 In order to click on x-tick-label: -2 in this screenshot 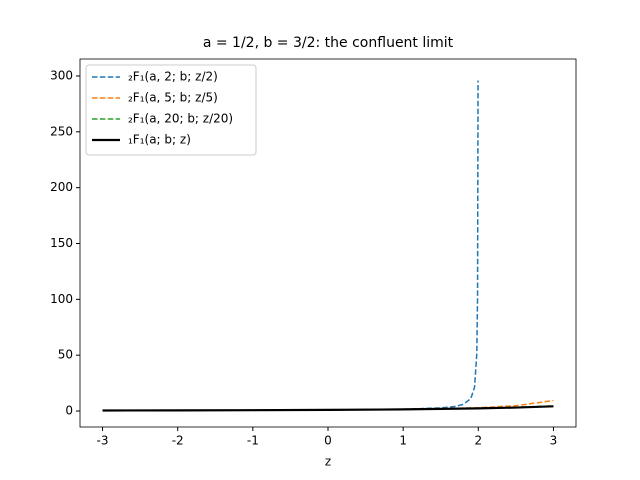, I will do `click(178, 441)`.